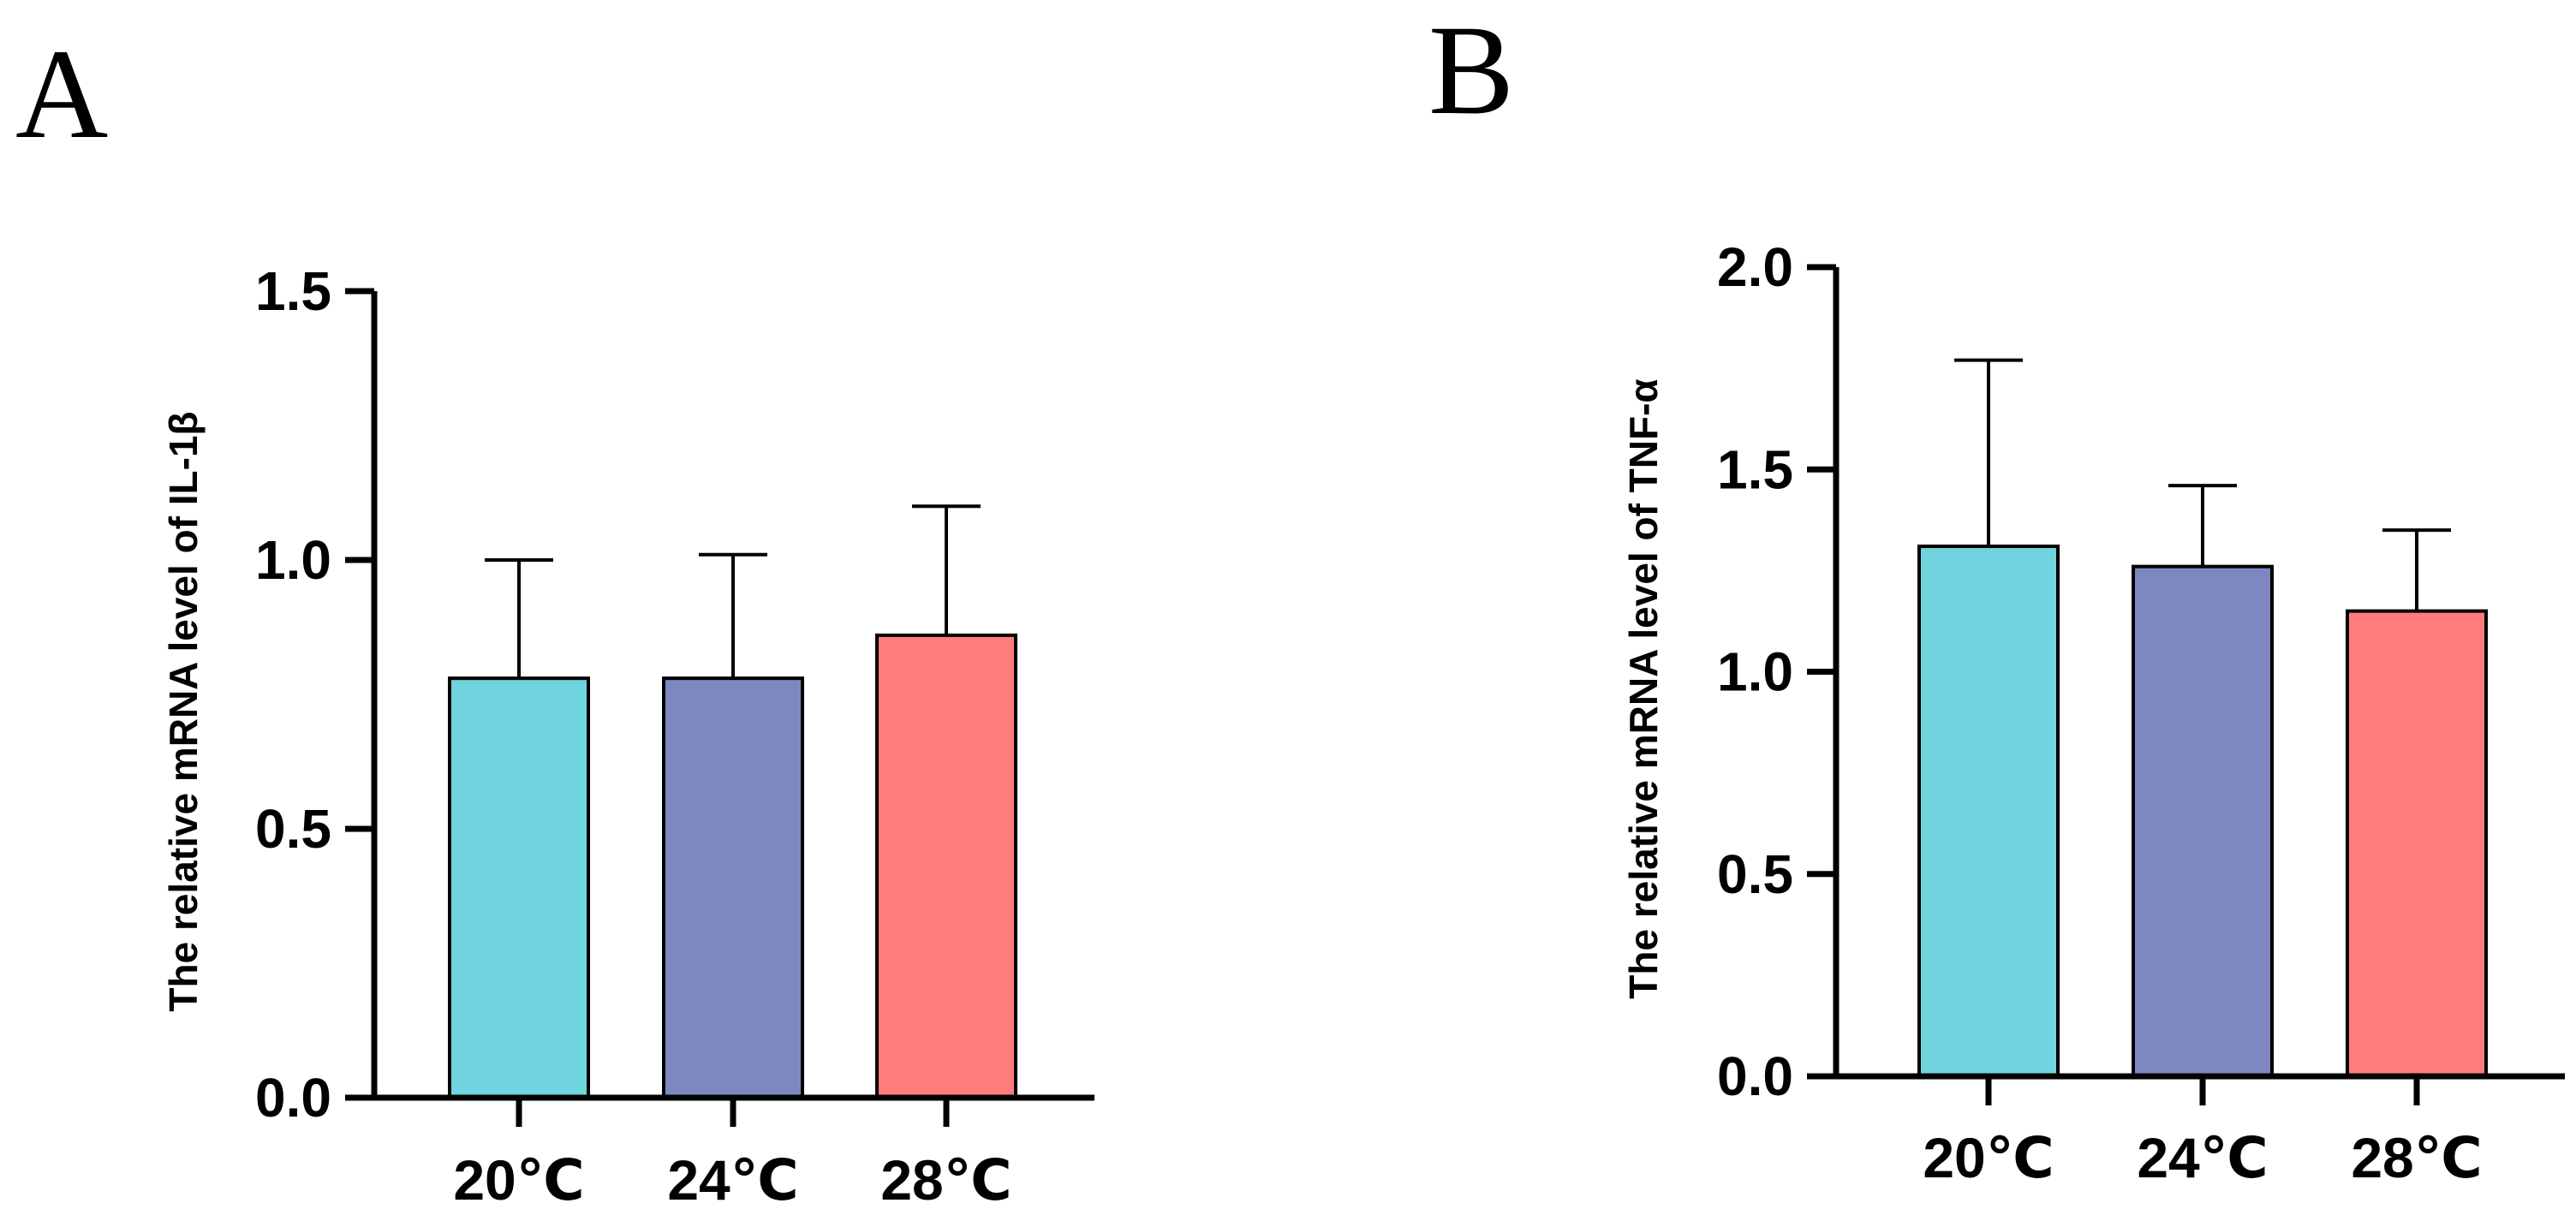 The height and width of the screenshot is (1227, 2576). Describe the element at coordinates (1471, 70) in the screenshot. I see `panel-label-b: B` at that location.